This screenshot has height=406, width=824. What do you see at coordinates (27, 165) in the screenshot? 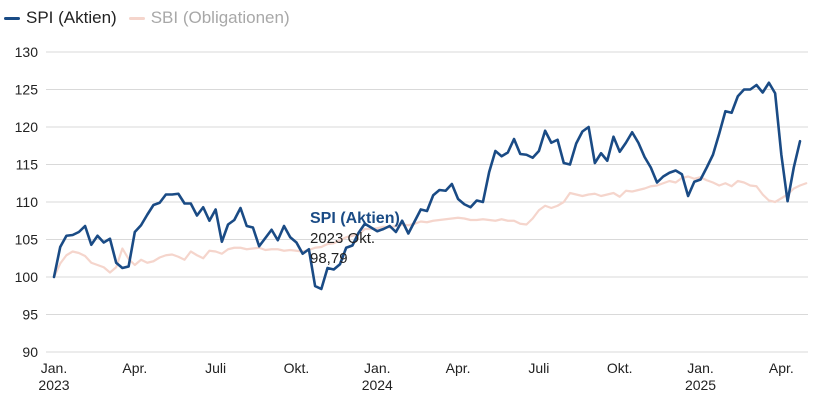
I see `y-tick-label: 115` at bounding box center [27, 165].